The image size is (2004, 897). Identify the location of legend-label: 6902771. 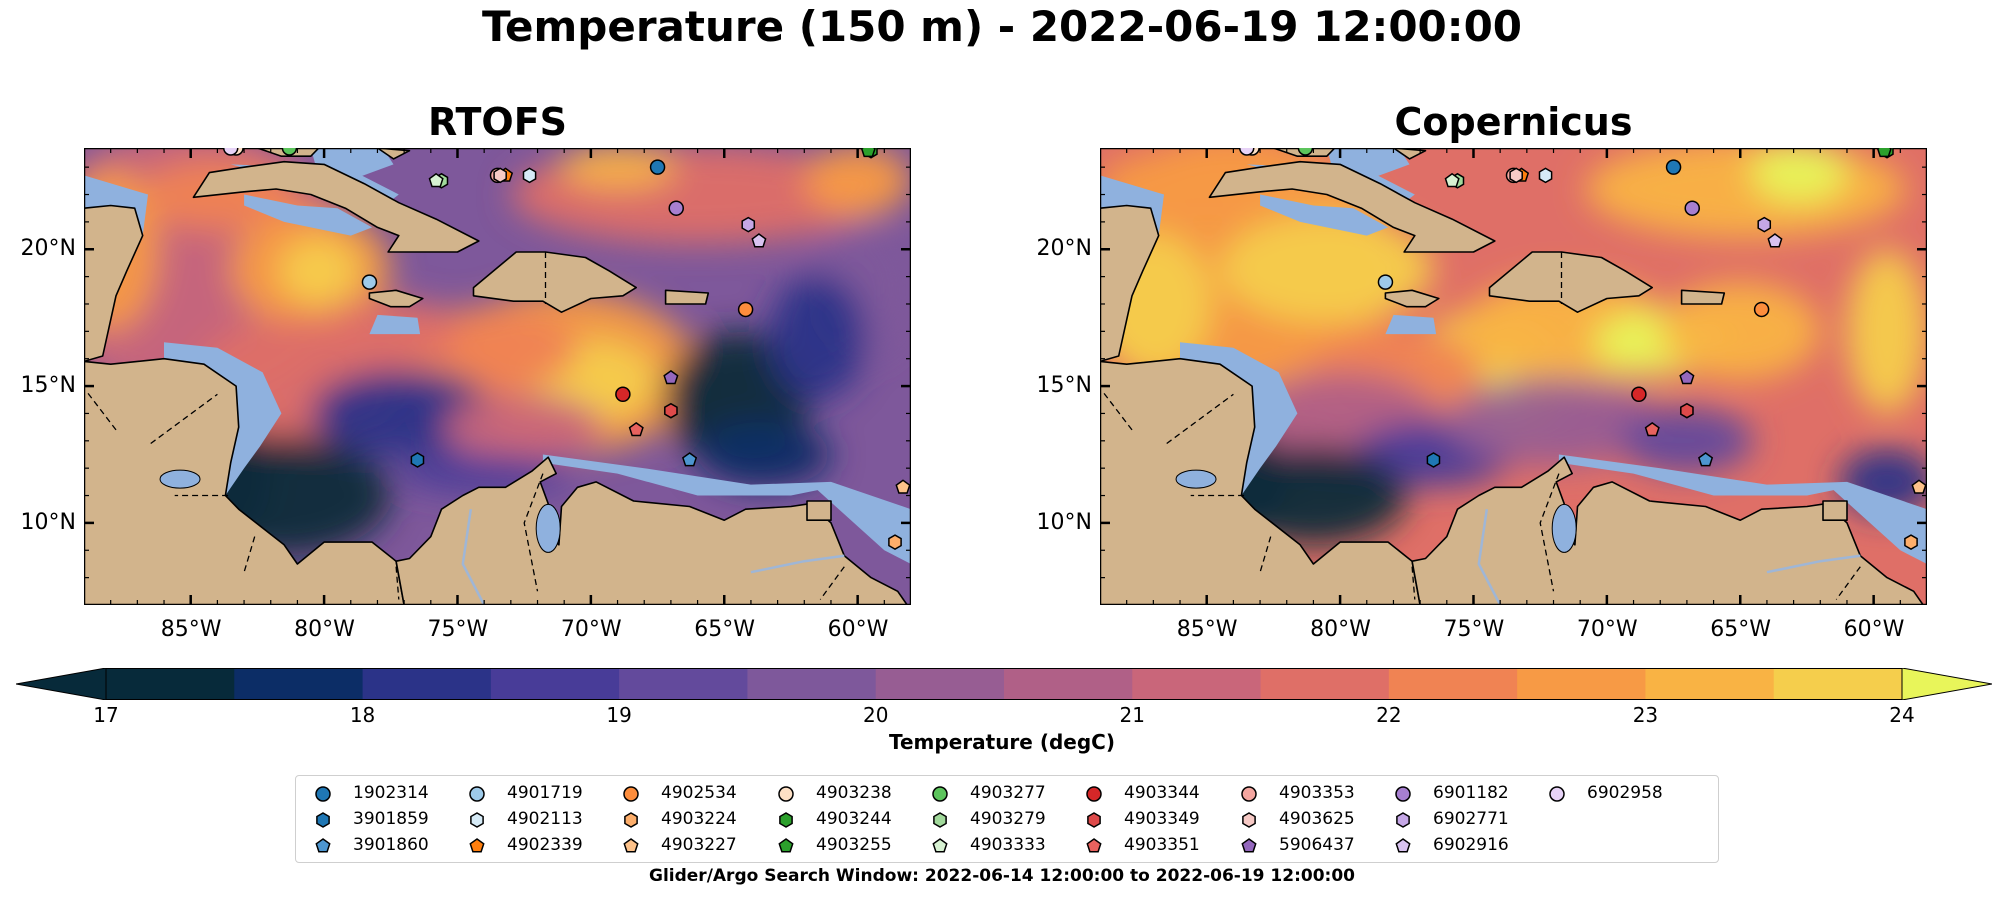
(1471, 819).